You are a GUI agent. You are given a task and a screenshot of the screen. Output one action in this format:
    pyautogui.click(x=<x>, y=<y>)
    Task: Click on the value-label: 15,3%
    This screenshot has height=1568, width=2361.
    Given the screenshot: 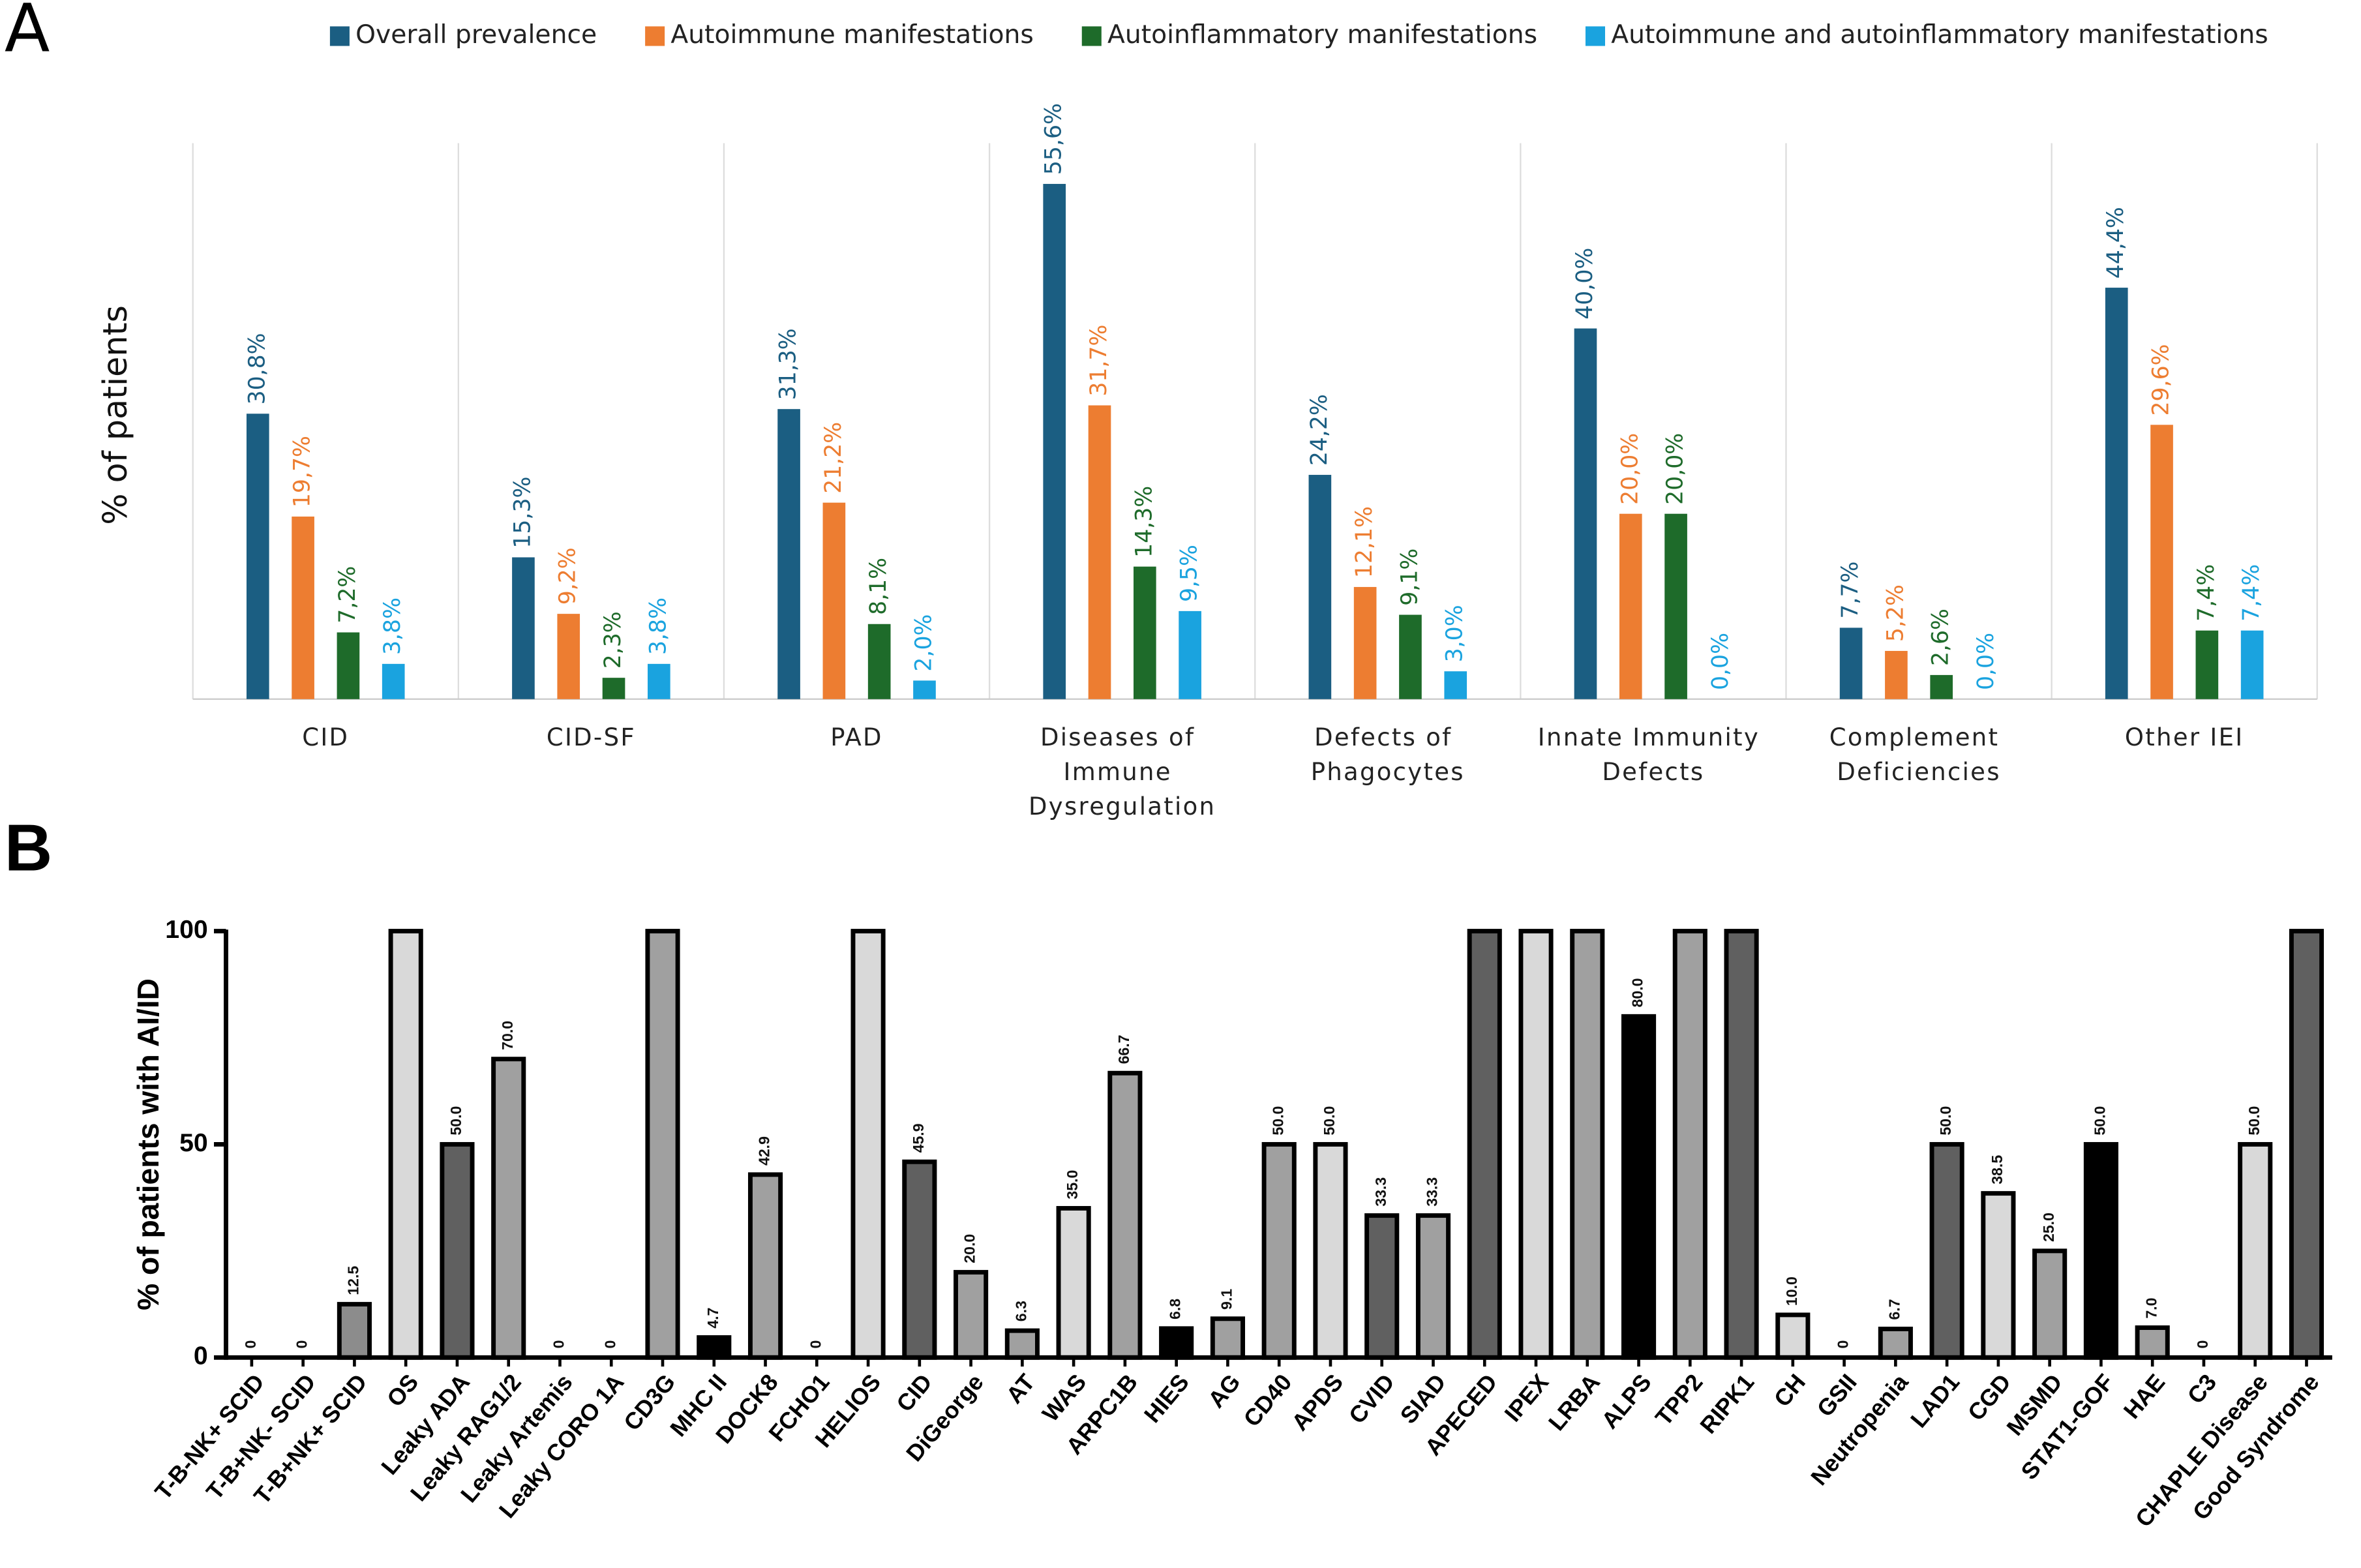 What is the action you would take?
    pyautogui.click(x=522, y=513)
    